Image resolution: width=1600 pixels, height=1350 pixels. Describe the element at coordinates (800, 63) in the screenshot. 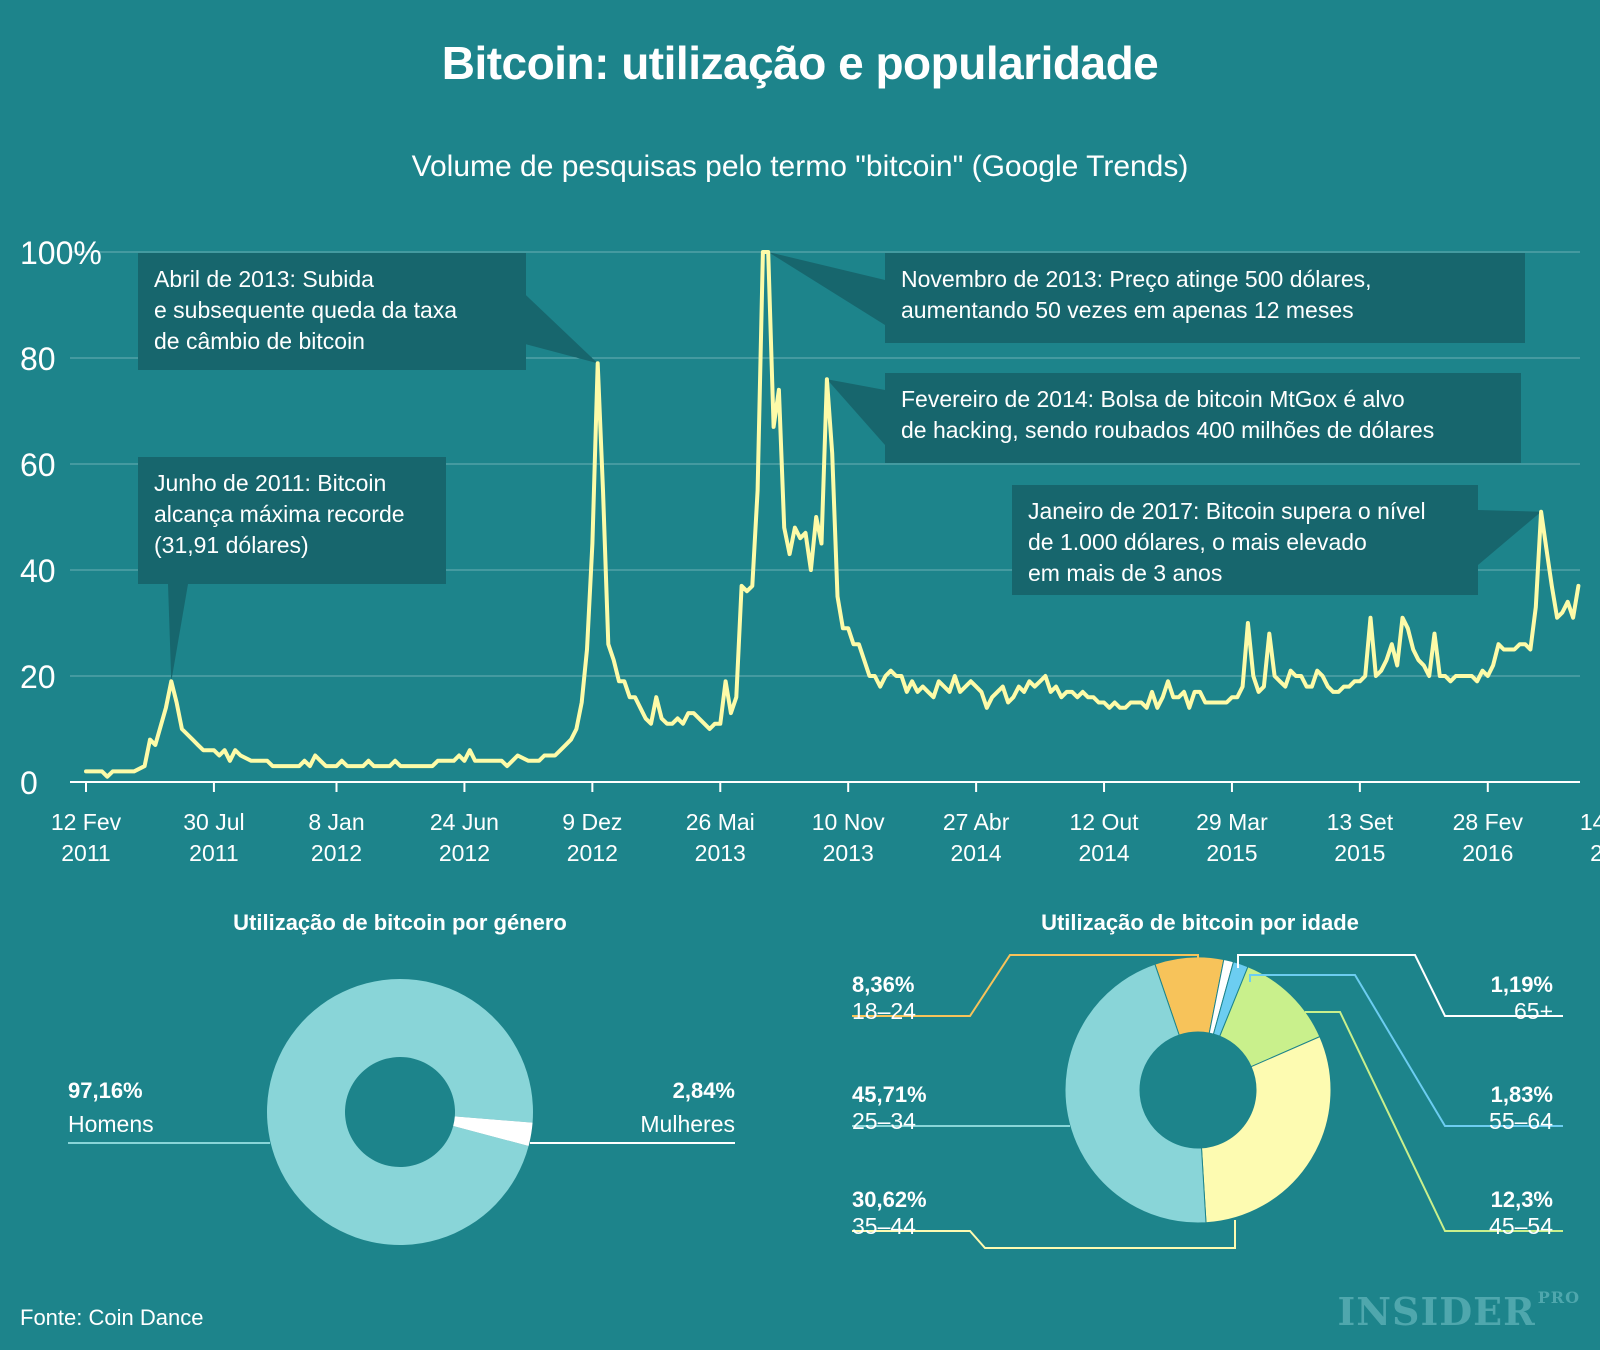

I see `page-title: Bitcoin: utilização e popularidade` at that location.